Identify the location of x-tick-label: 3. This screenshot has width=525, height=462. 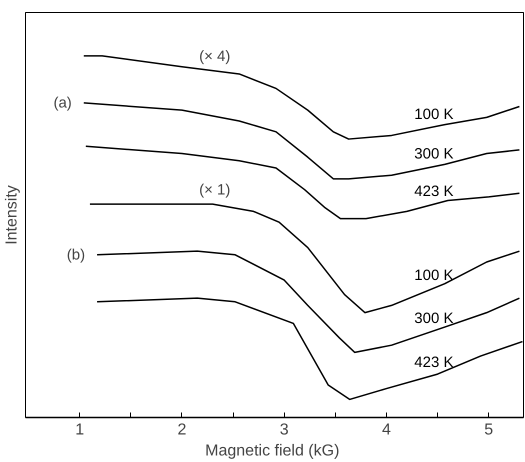
(284, 430).